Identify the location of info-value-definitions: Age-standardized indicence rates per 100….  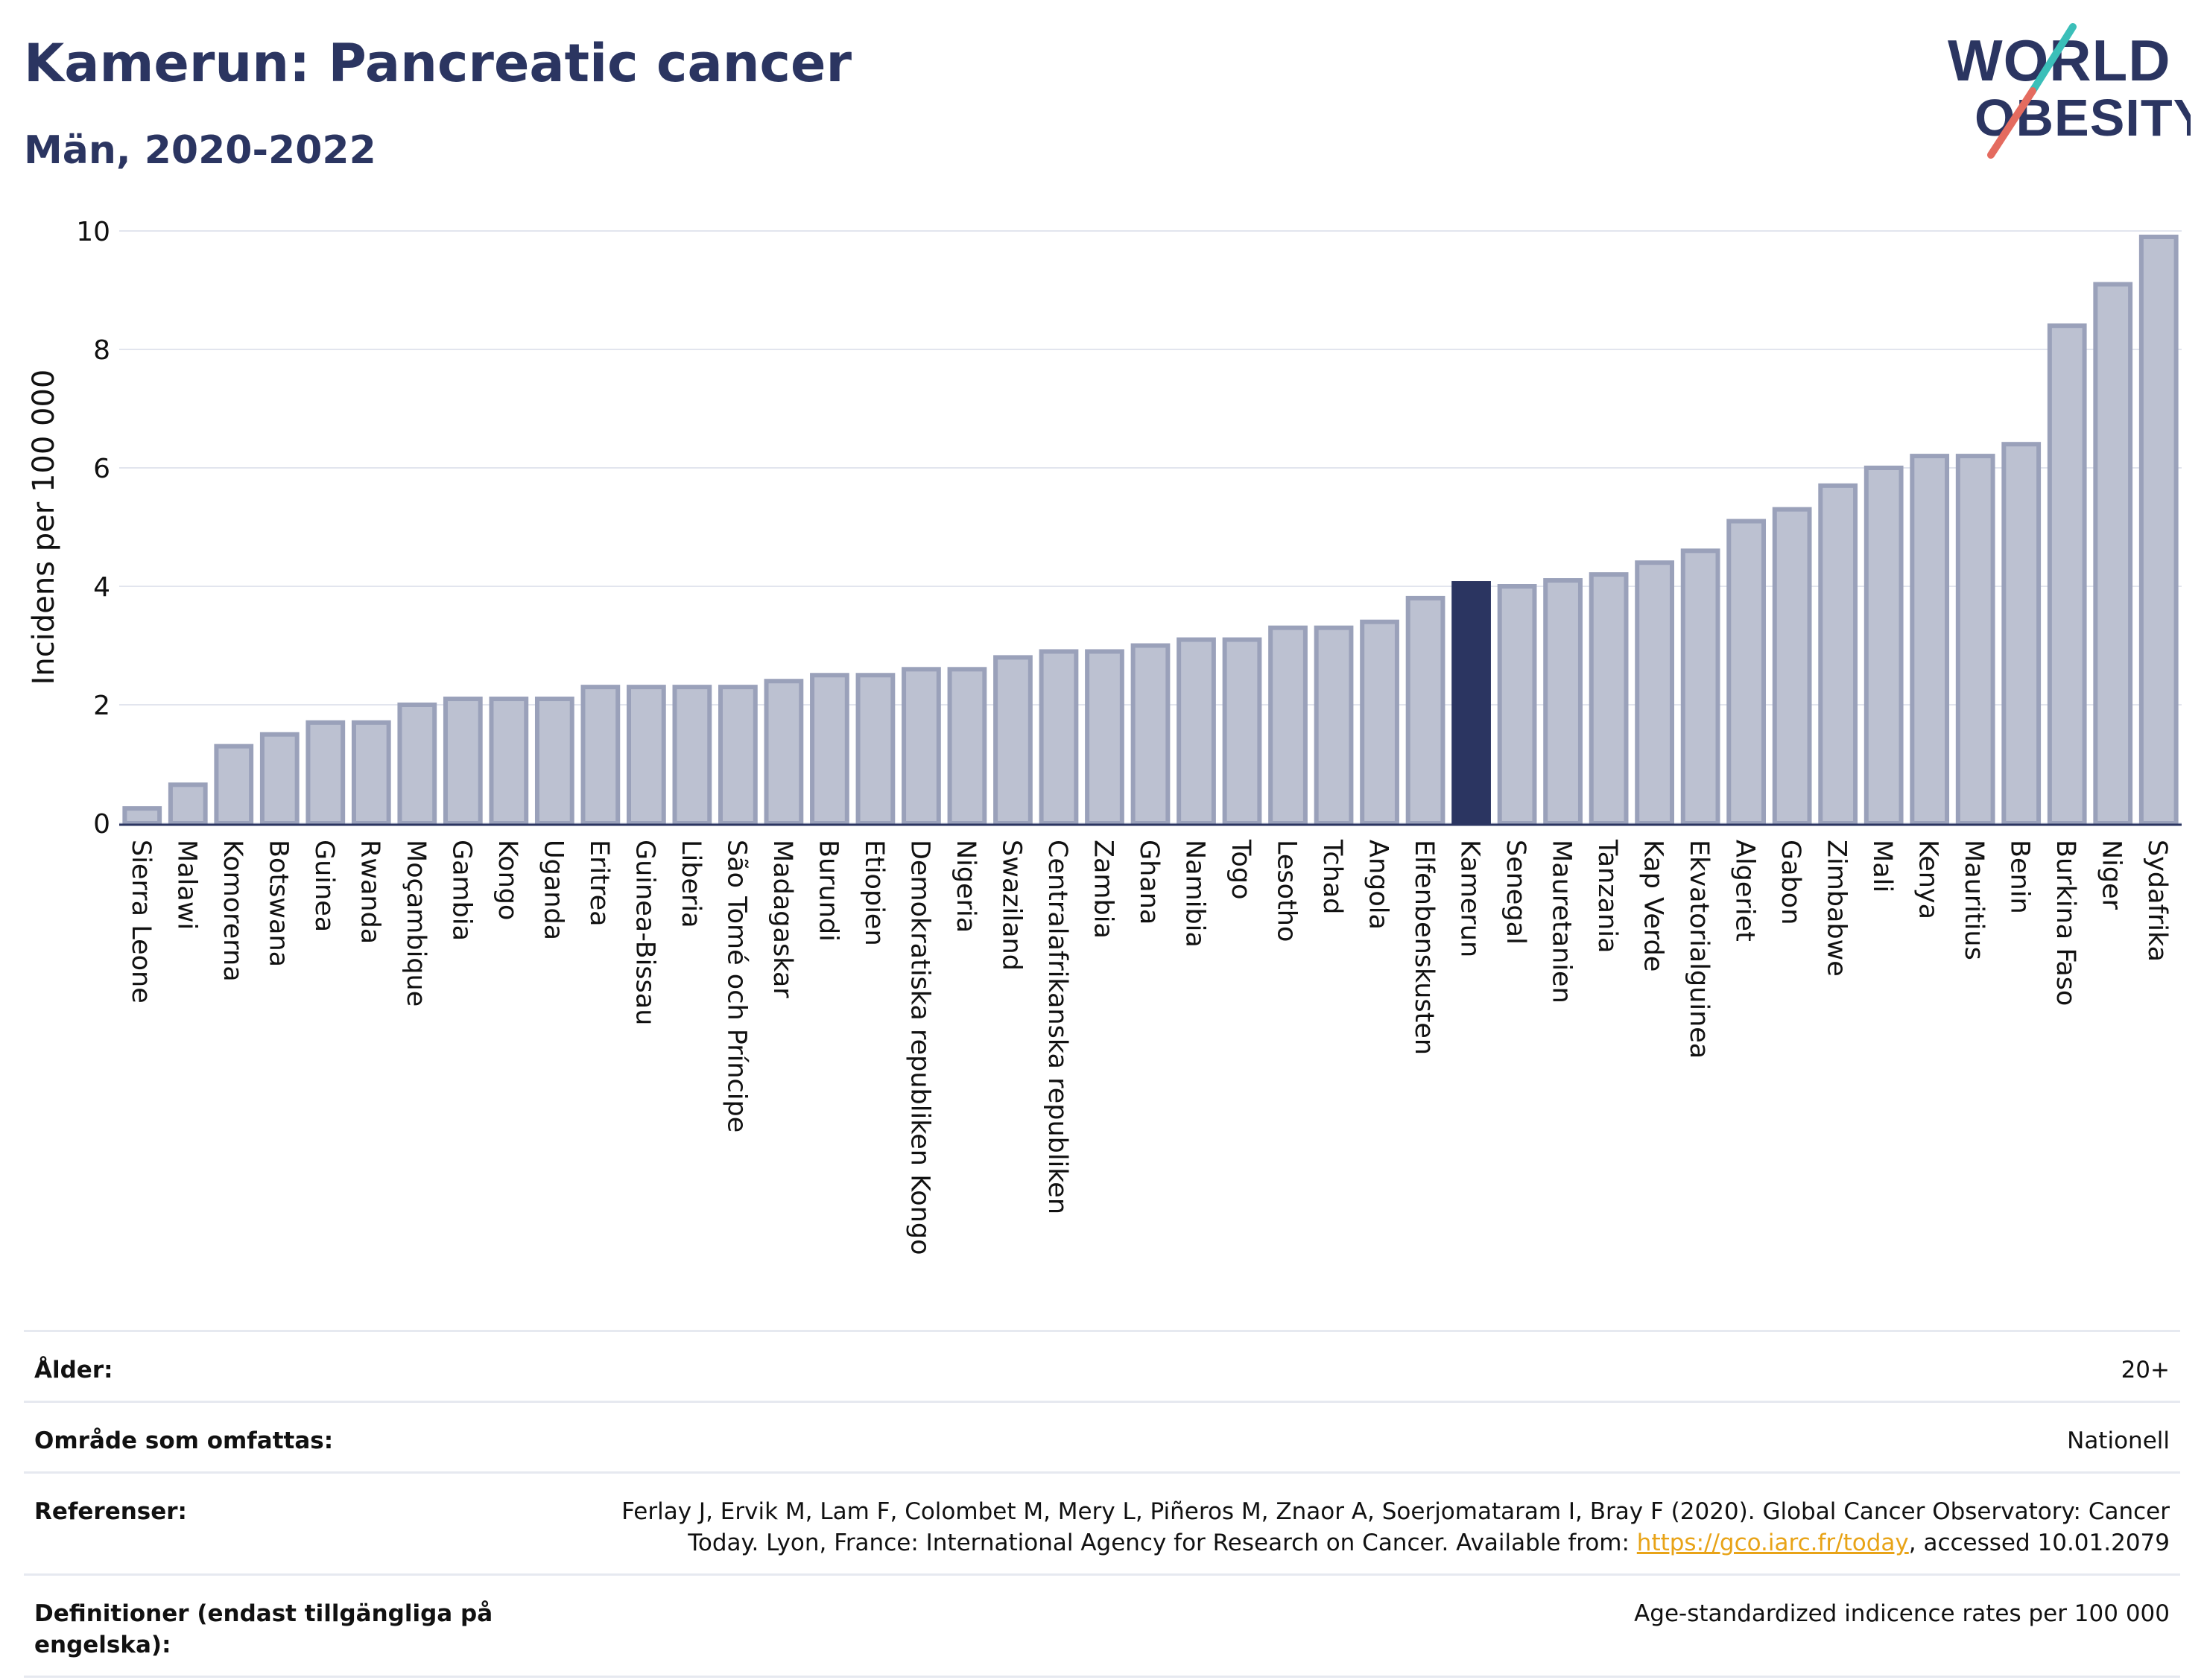
(1902, 1613).